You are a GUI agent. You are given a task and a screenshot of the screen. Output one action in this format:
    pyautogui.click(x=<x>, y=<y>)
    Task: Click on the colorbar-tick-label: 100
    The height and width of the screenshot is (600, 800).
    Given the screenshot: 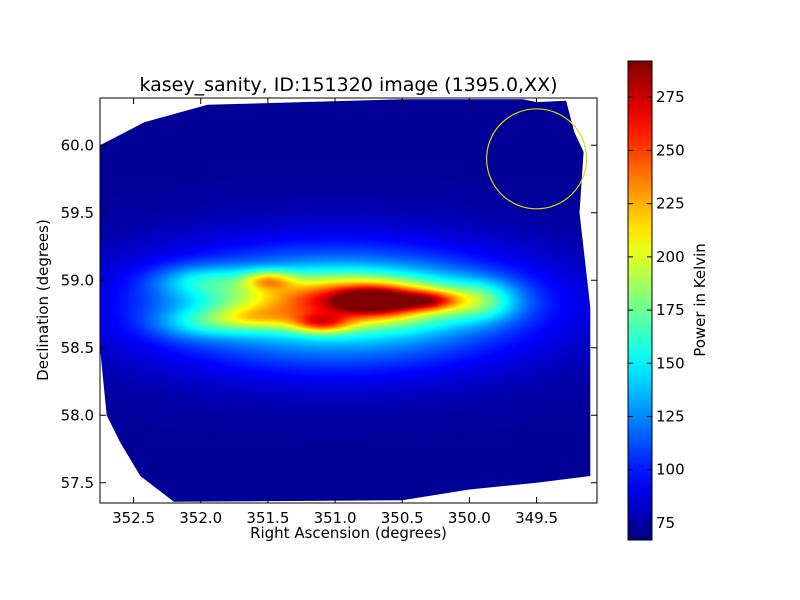 What is the action you would take?
    pyautogui.click(x=670, y=470)
    